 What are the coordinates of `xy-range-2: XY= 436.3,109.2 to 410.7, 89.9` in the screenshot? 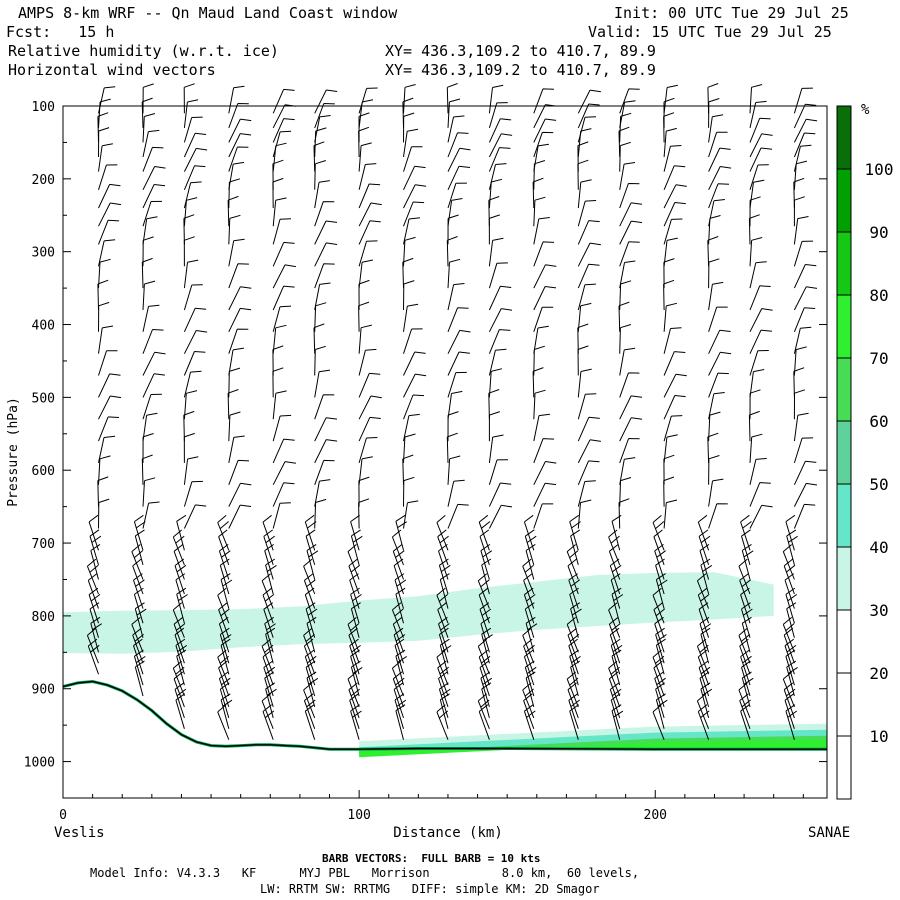 It's located at (520, 70).